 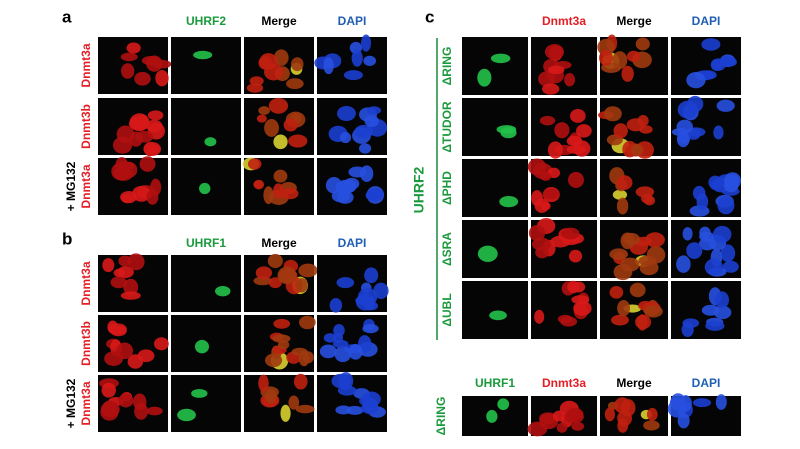 I want to click on column-header: DAPI, so click(x=352, y=243).